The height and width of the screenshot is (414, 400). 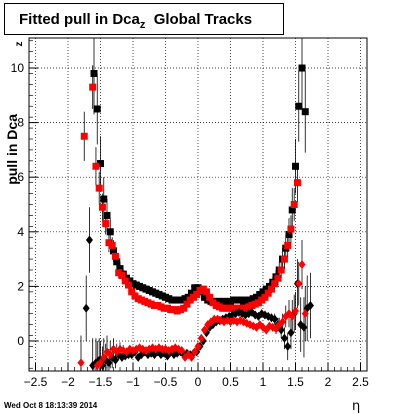 I want to click on y-tick-label: 6, so click(x=20, y=177).